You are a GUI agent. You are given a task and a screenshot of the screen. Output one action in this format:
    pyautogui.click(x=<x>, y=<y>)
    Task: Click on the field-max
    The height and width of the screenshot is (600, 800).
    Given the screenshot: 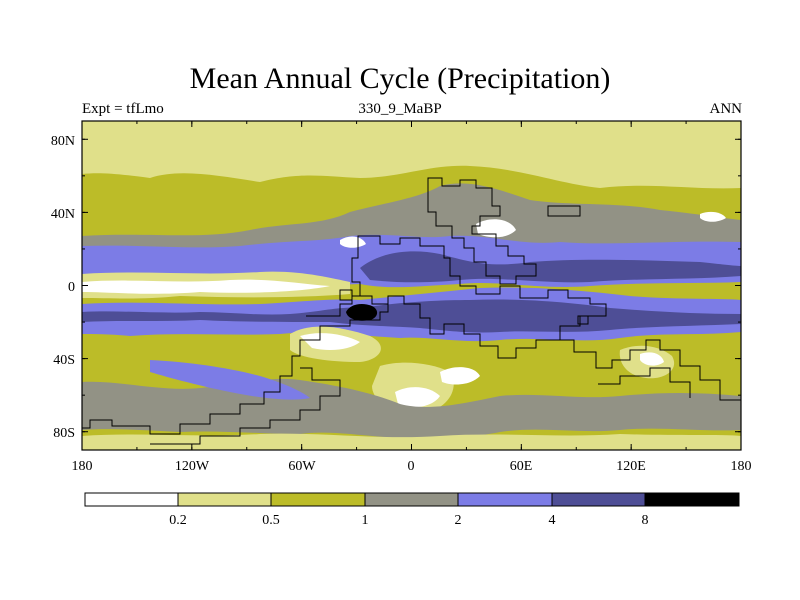 What is the action you would take?
    pyautogui.click(x=362, y=312)
    